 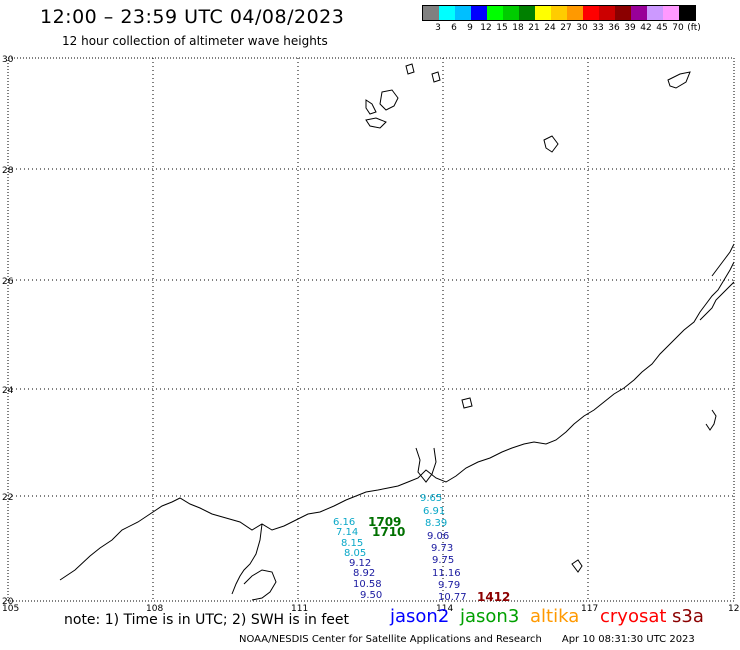 What do you see at coordinates (154, 609) in the screenshot?
I see `x-tick-label: 108` at bounding box center [154, 609].